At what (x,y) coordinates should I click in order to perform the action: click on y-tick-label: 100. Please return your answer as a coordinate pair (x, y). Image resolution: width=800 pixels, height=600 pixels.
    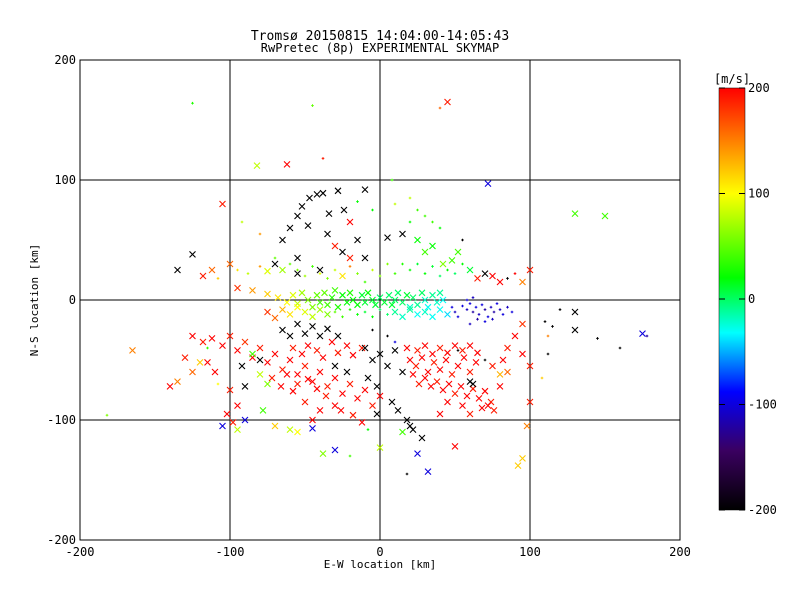
    Looking at the image, I should click on (65, 180).